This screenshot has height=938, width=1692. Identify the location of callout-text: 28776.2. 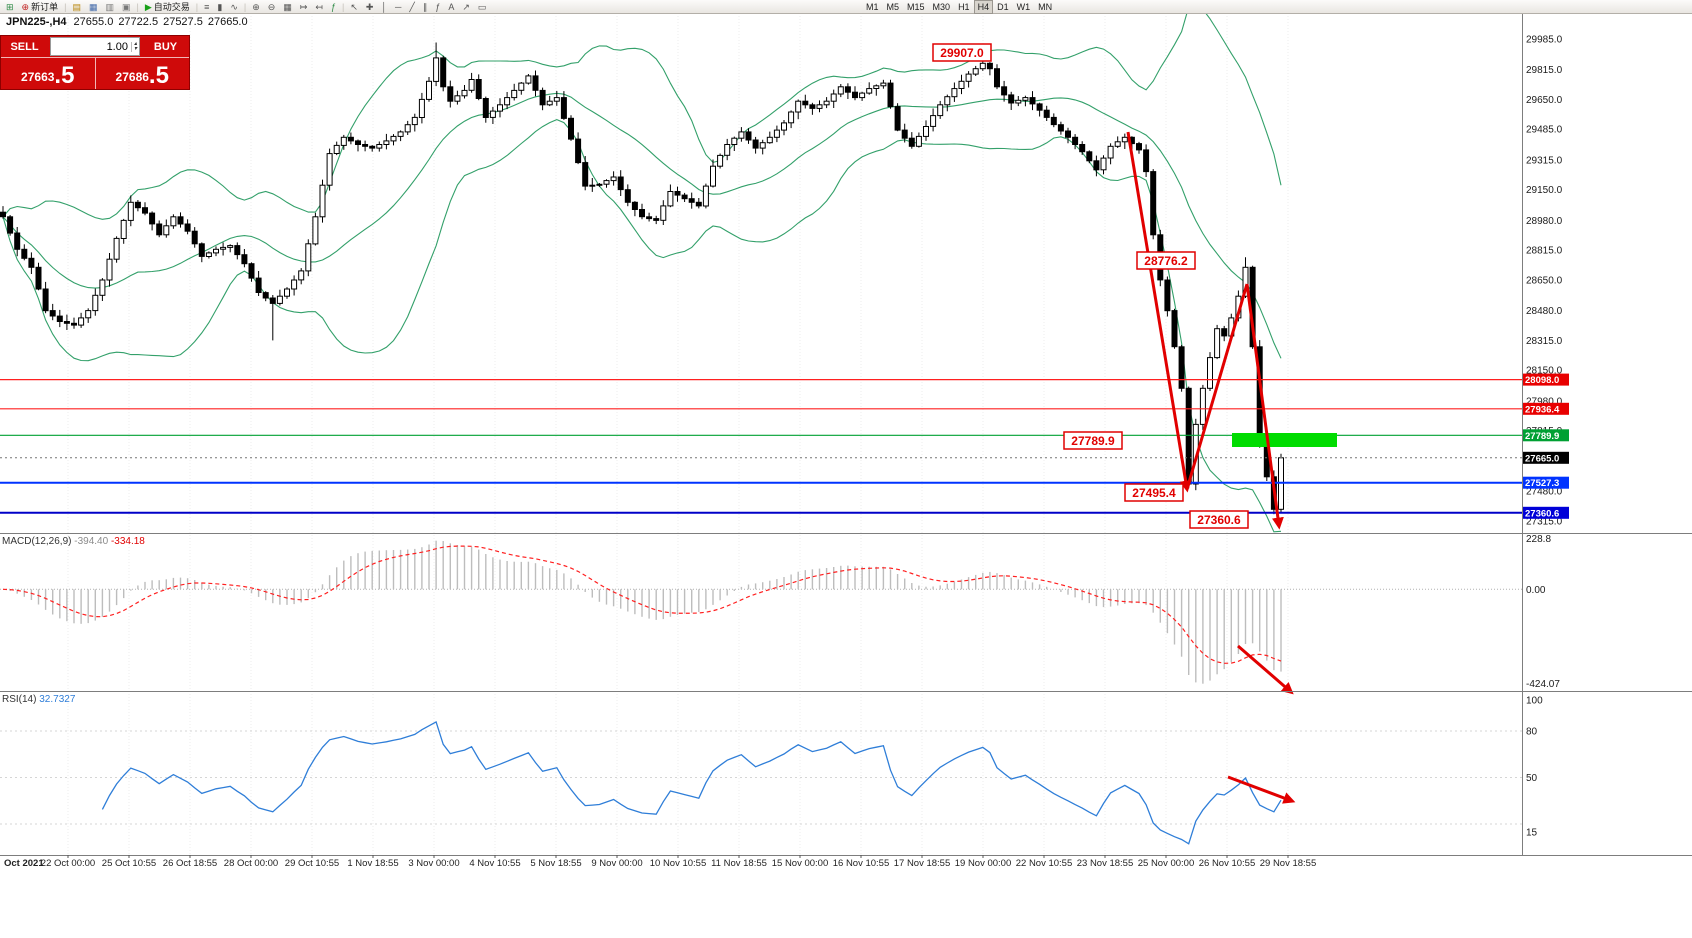
(1166, 261).